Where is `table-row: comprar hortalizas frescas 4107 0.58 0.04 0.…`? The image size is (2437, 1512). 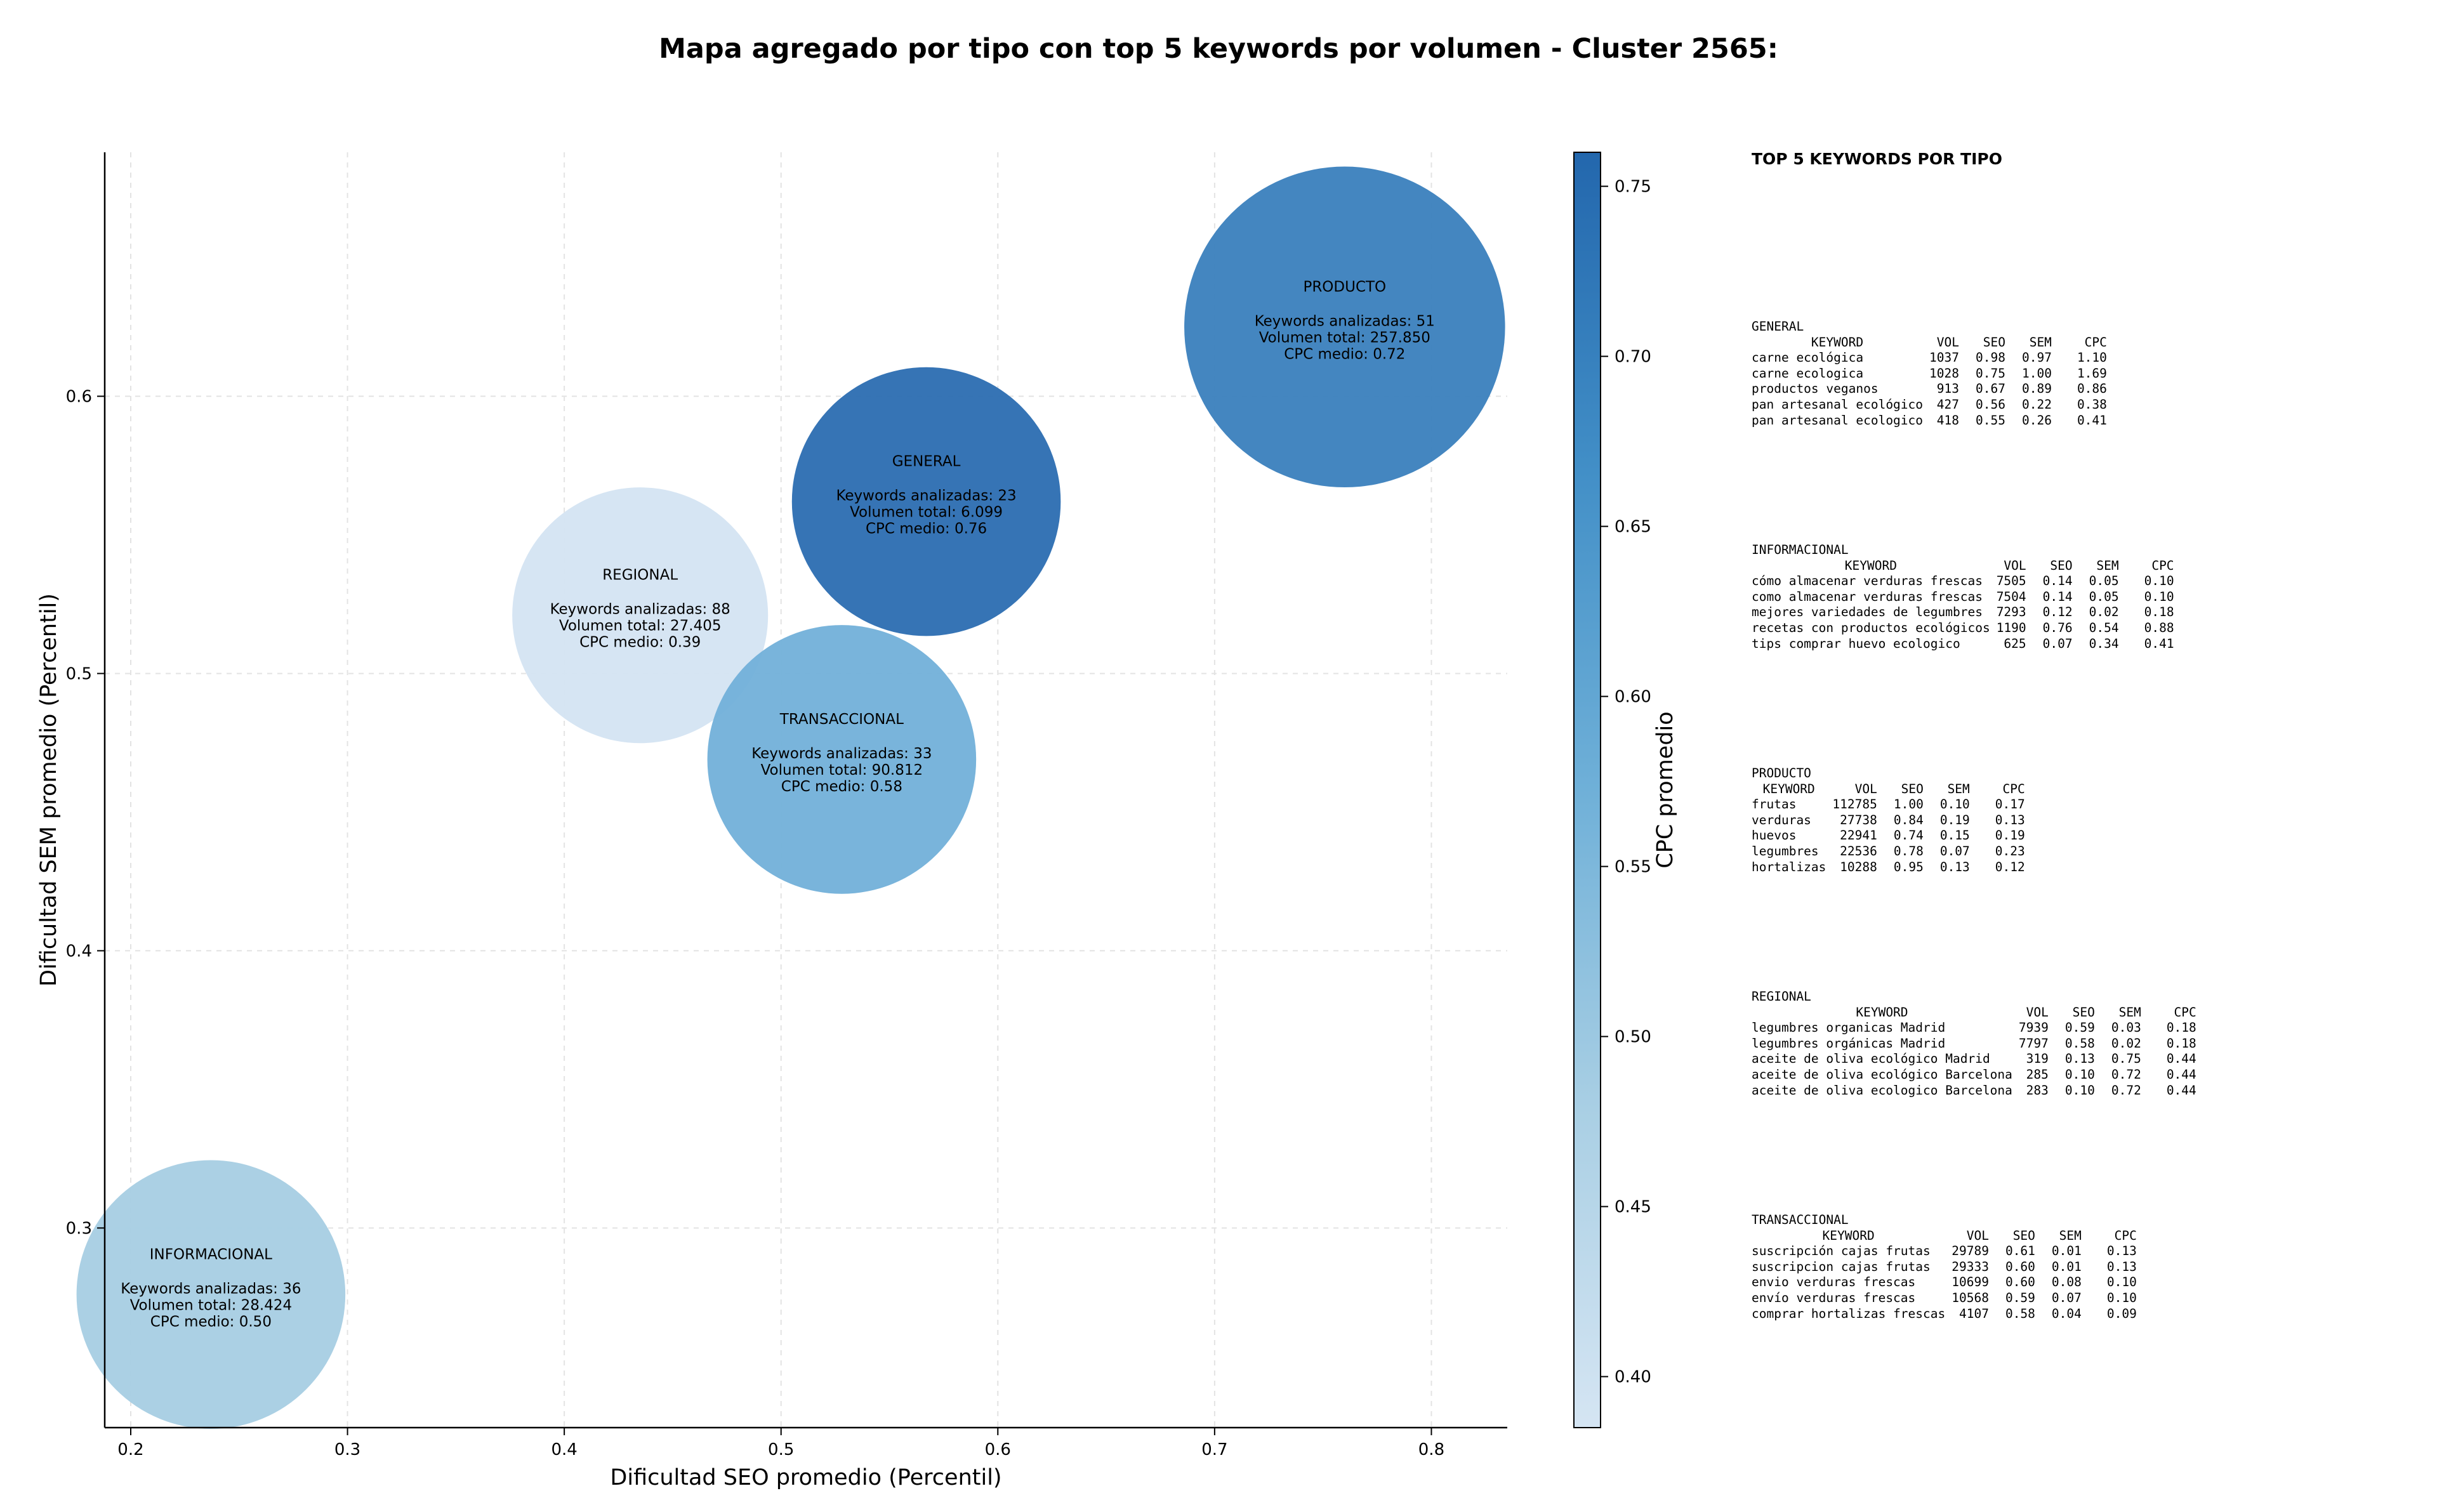
table-row: comprar hortalizas frescas 4107 0.58 0.04 0.… is located at coordinates (1944, 1314).